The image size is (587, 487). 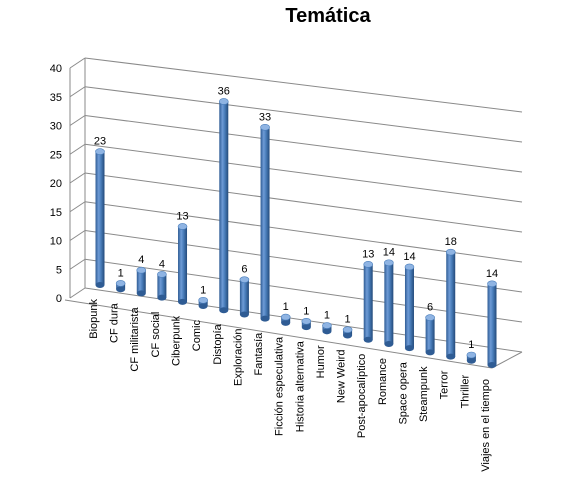 I want to click on y-tick-label: 30, so click(x=56, y=127).